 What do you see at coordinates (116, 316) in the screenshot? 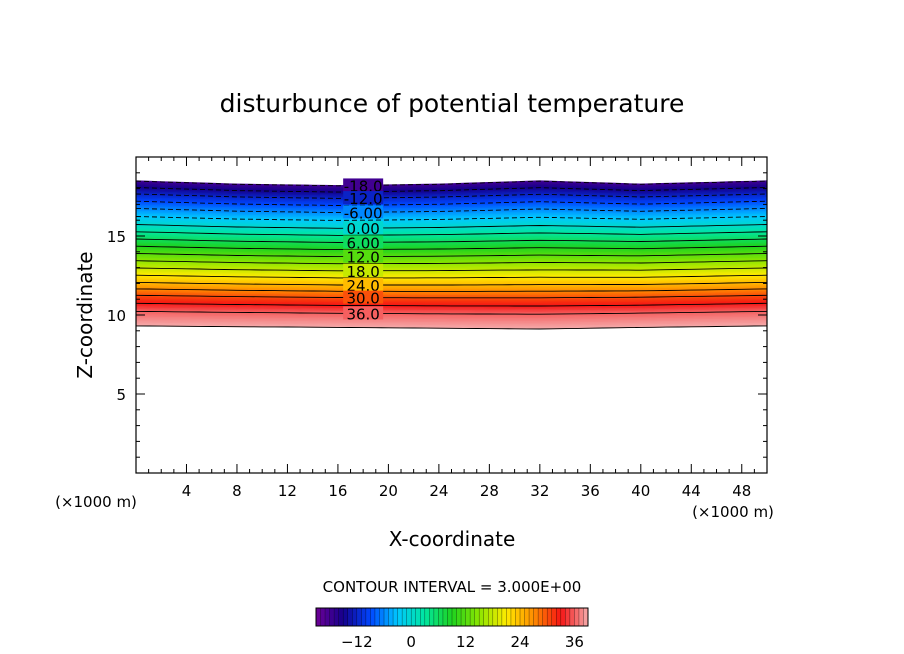
I see `y-tick-label: 10` at bounding box center [116, 316].